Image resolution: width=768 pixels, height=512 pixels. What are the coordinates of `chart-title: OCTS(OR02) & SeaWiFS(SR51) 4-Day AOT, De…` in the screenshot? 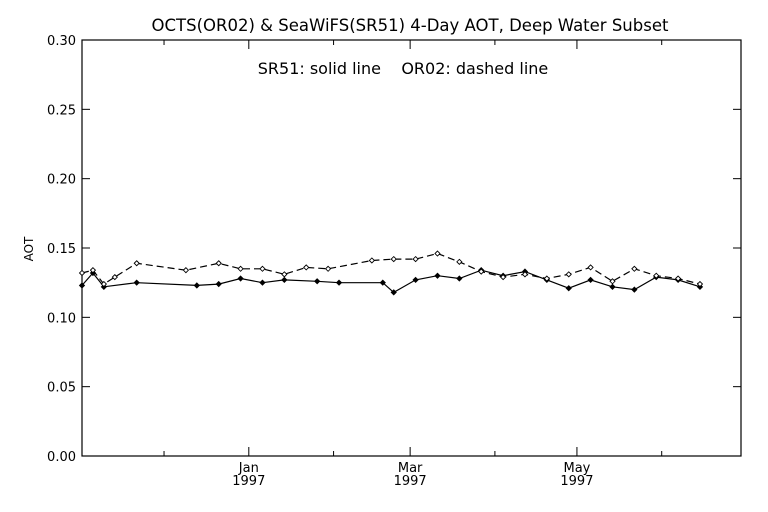 It's located at (410, 25).